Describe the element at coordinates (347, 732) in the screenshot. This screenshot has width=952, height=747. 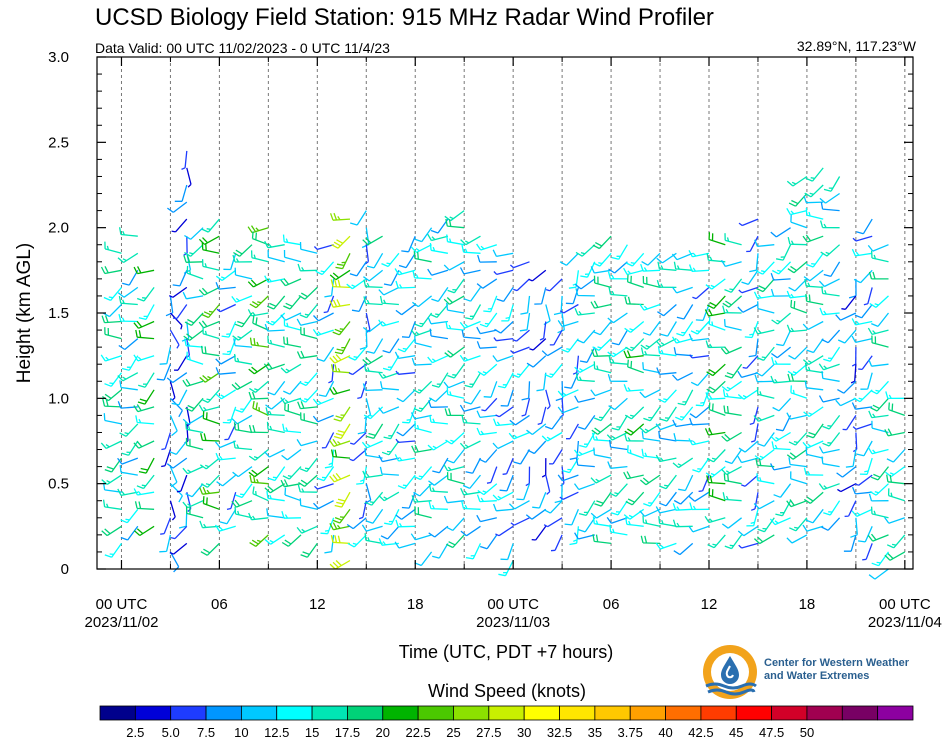
I see `colorbar-tick-label: 17.5` at that location.